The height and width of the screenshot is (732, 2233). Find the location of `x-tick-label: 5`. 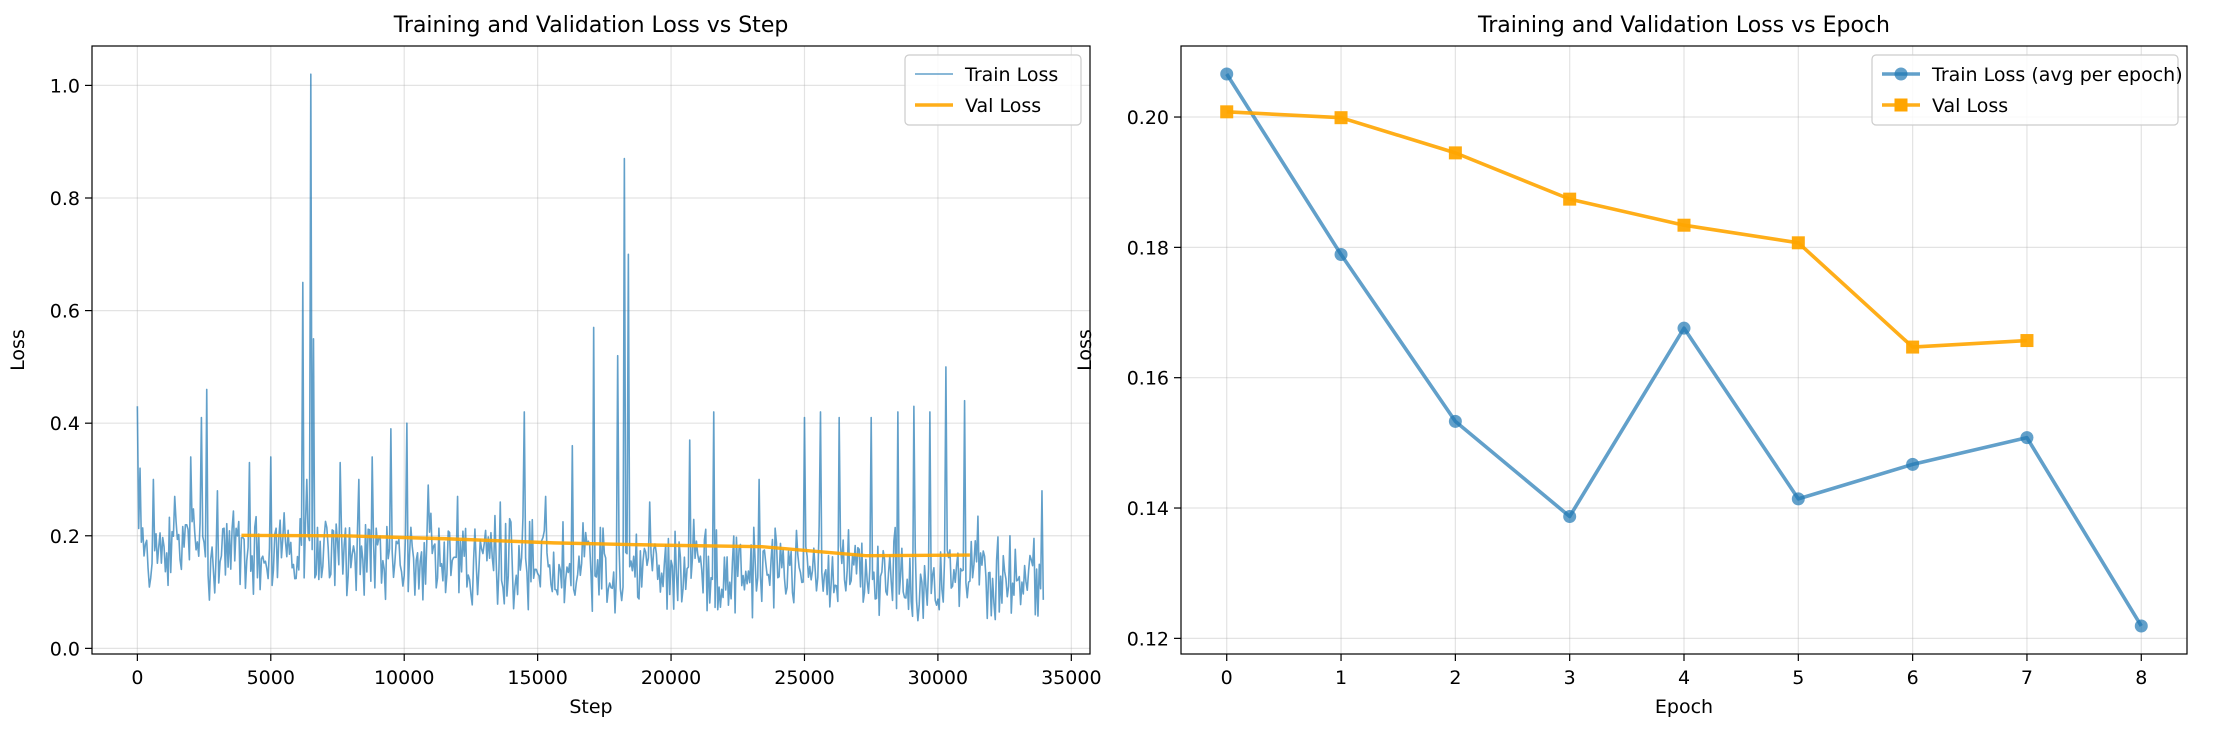

x-tick-label: 5 is located at coordinates (1798, 678).